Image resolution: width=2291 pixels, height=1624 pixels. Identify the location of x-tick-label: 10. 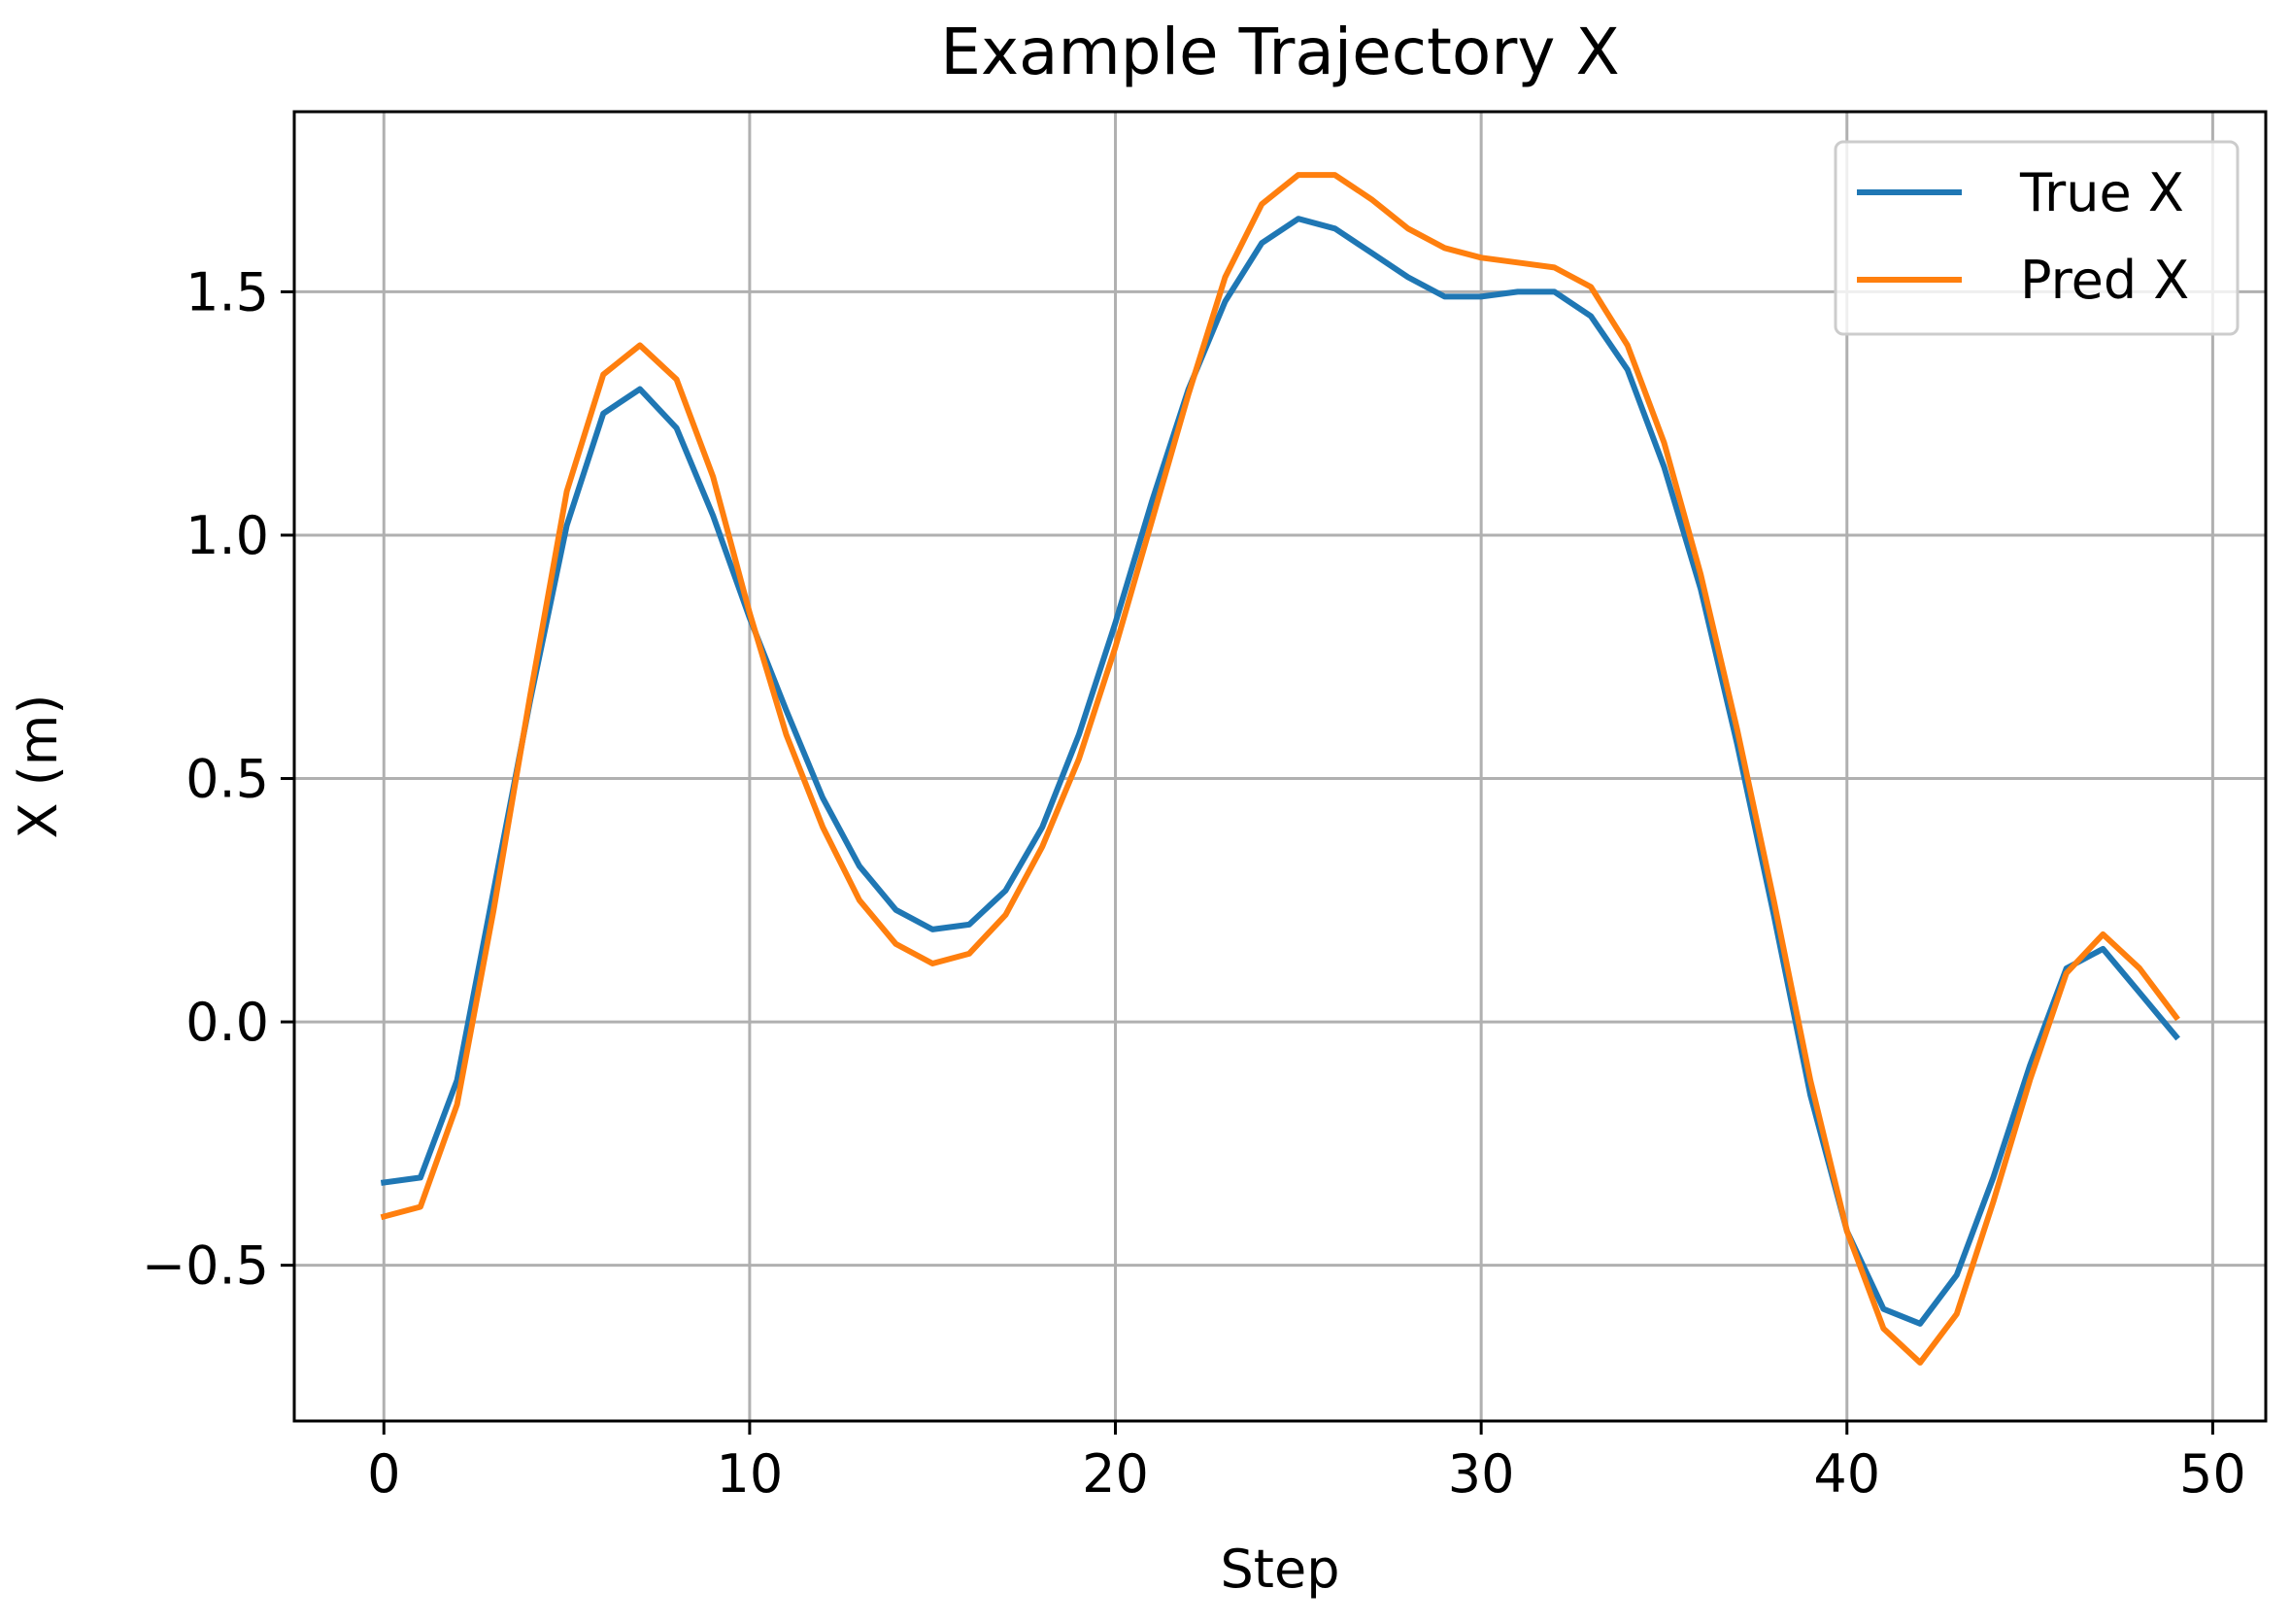
(750, 1474).